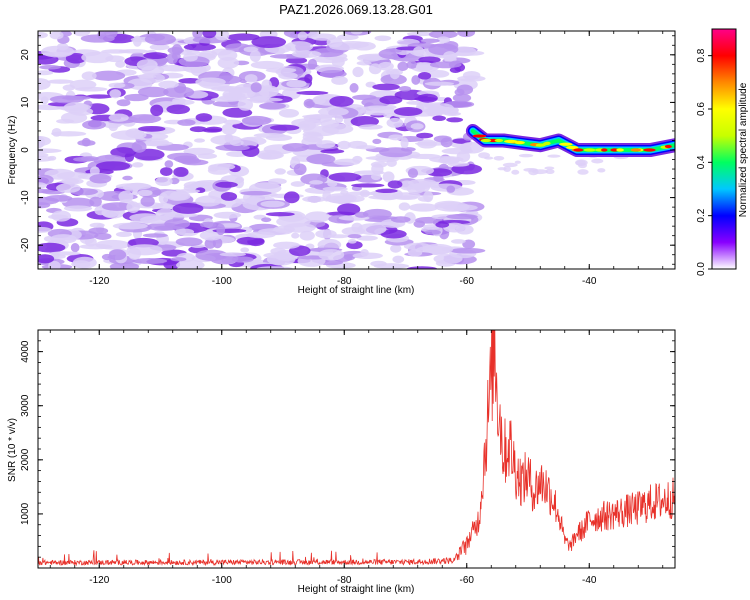 This screenshot has width=750, height=600. I want to click on chart-title: PAZ1.2026.069.13.28.G01, so click(356, 9).